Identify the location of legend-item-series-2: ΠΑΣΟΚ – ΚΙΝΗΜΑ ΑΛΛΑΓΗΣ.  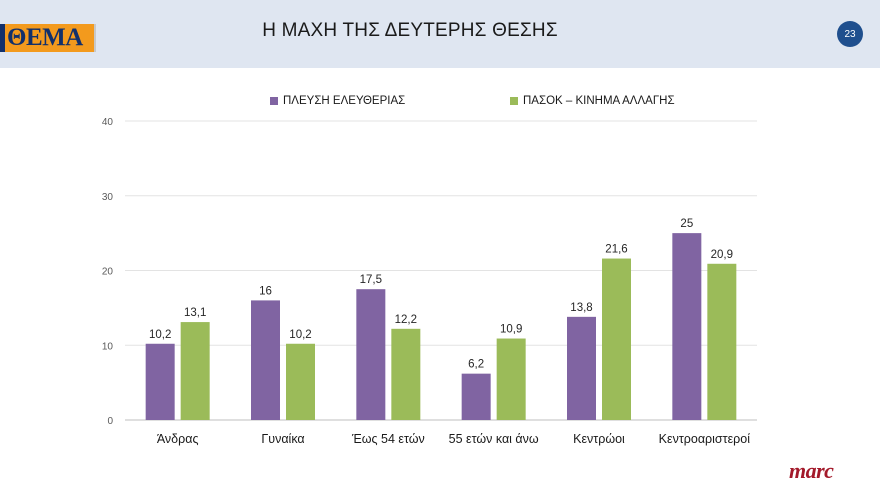
(592, 101).